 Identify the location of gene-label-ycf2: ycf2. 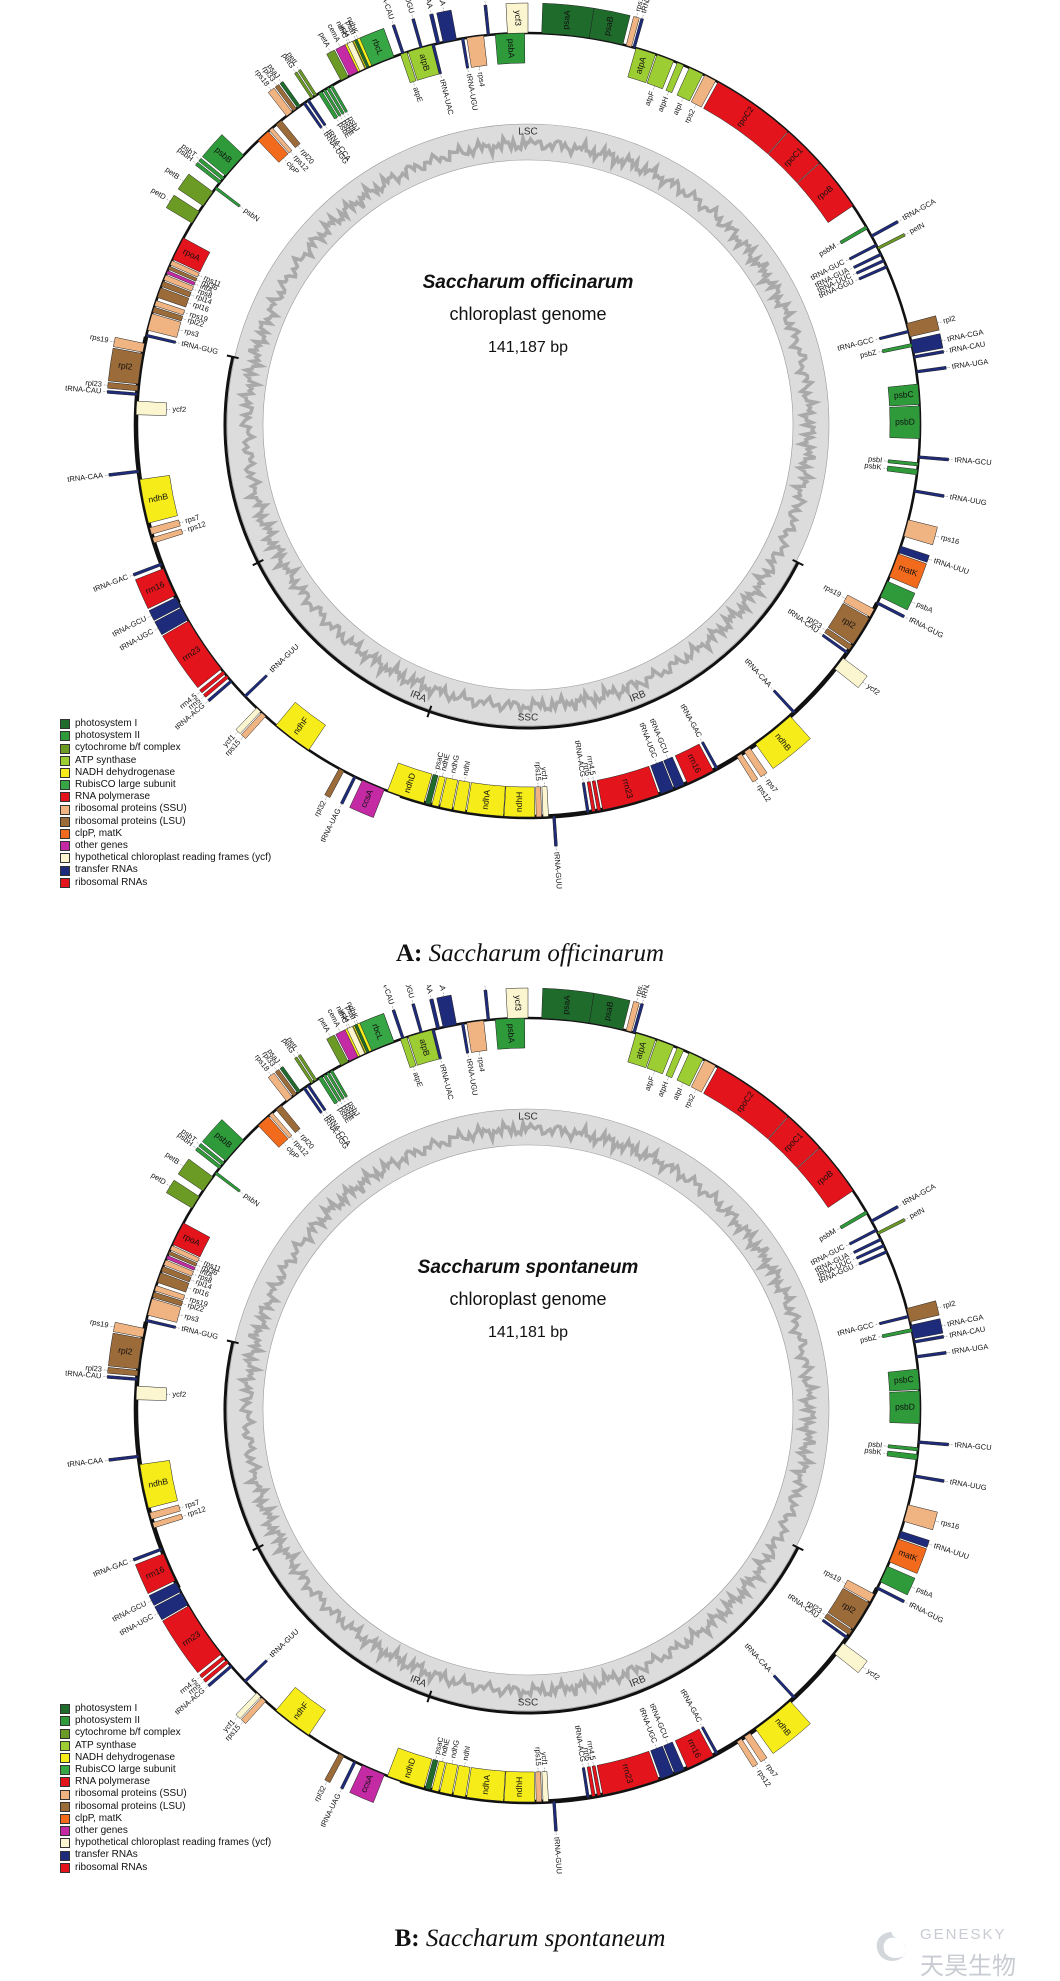
(873, 1675).